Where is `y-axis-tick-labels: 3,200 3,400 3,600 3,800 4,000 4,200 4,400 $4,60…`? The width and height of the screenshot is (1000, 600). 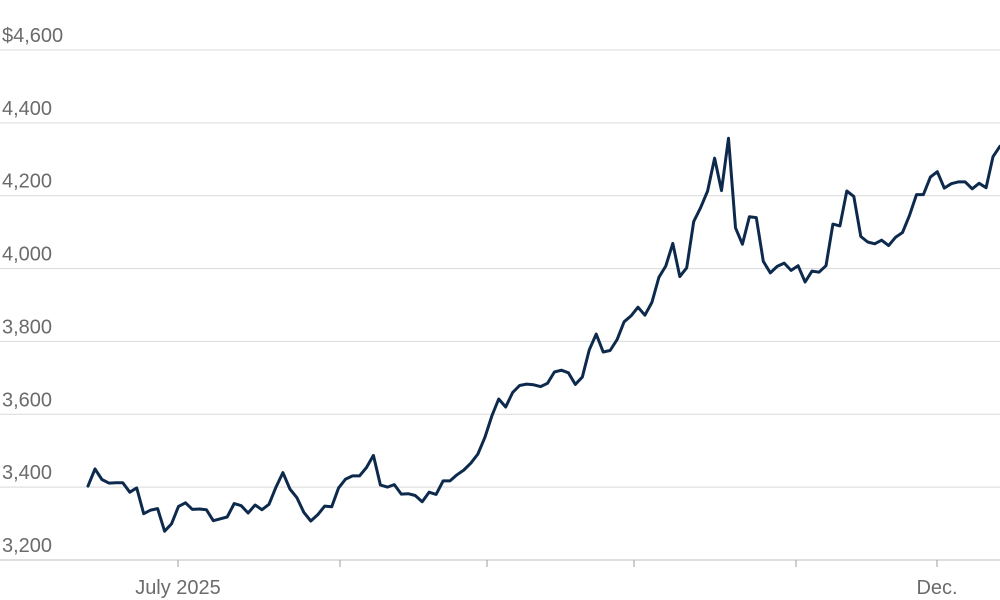 y-axis-tick-labels: 3,200 3,400 3,600 3,800 4,000 4,200 4,400 $4,60… is located at coordinates (32, 291).